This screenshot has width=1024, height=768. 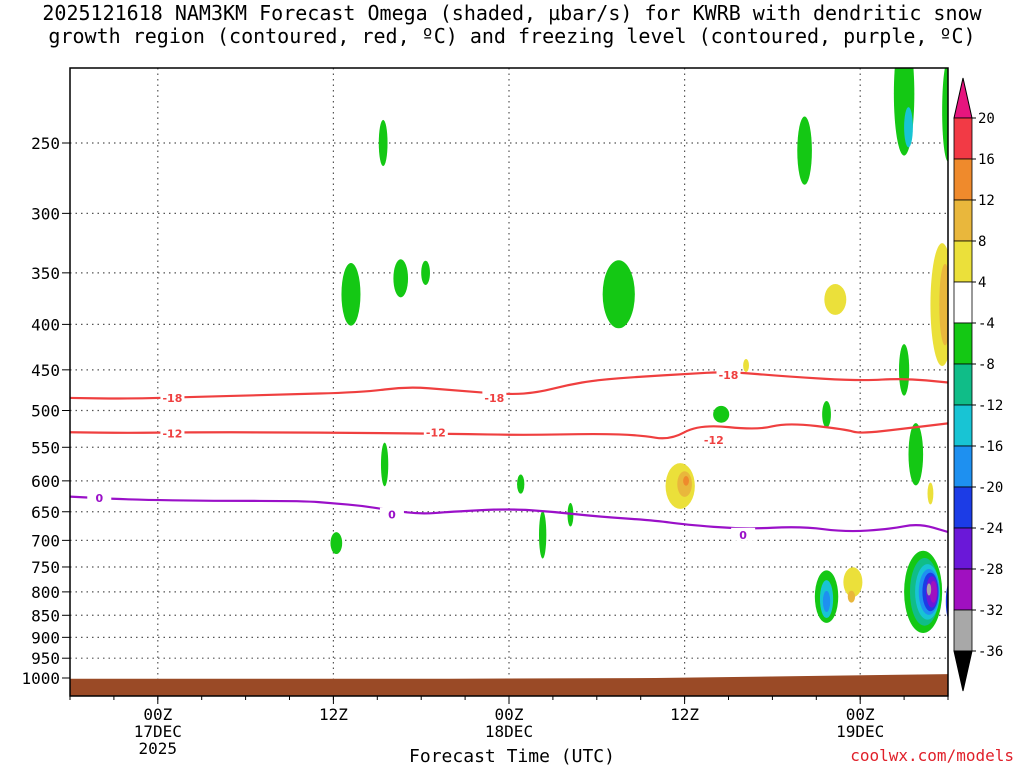 I want to click on y-tick-label-400: 400, so click(x=45, y=324).